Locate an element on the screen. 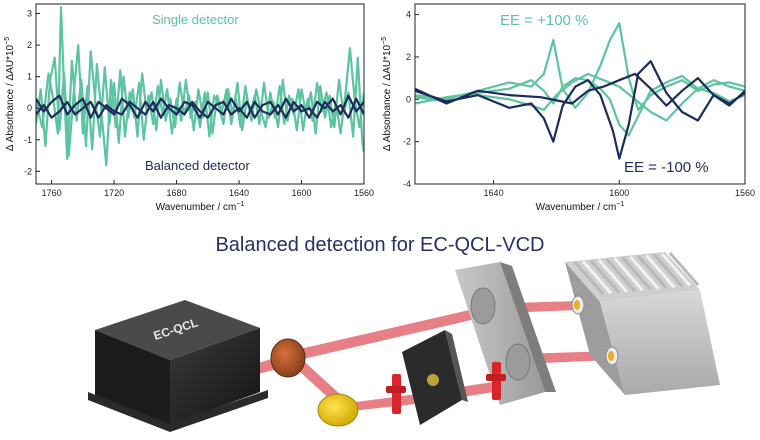 This screenshot has width=760, height=440. y-tick-label: 4 is located at coordinates (408, 15).